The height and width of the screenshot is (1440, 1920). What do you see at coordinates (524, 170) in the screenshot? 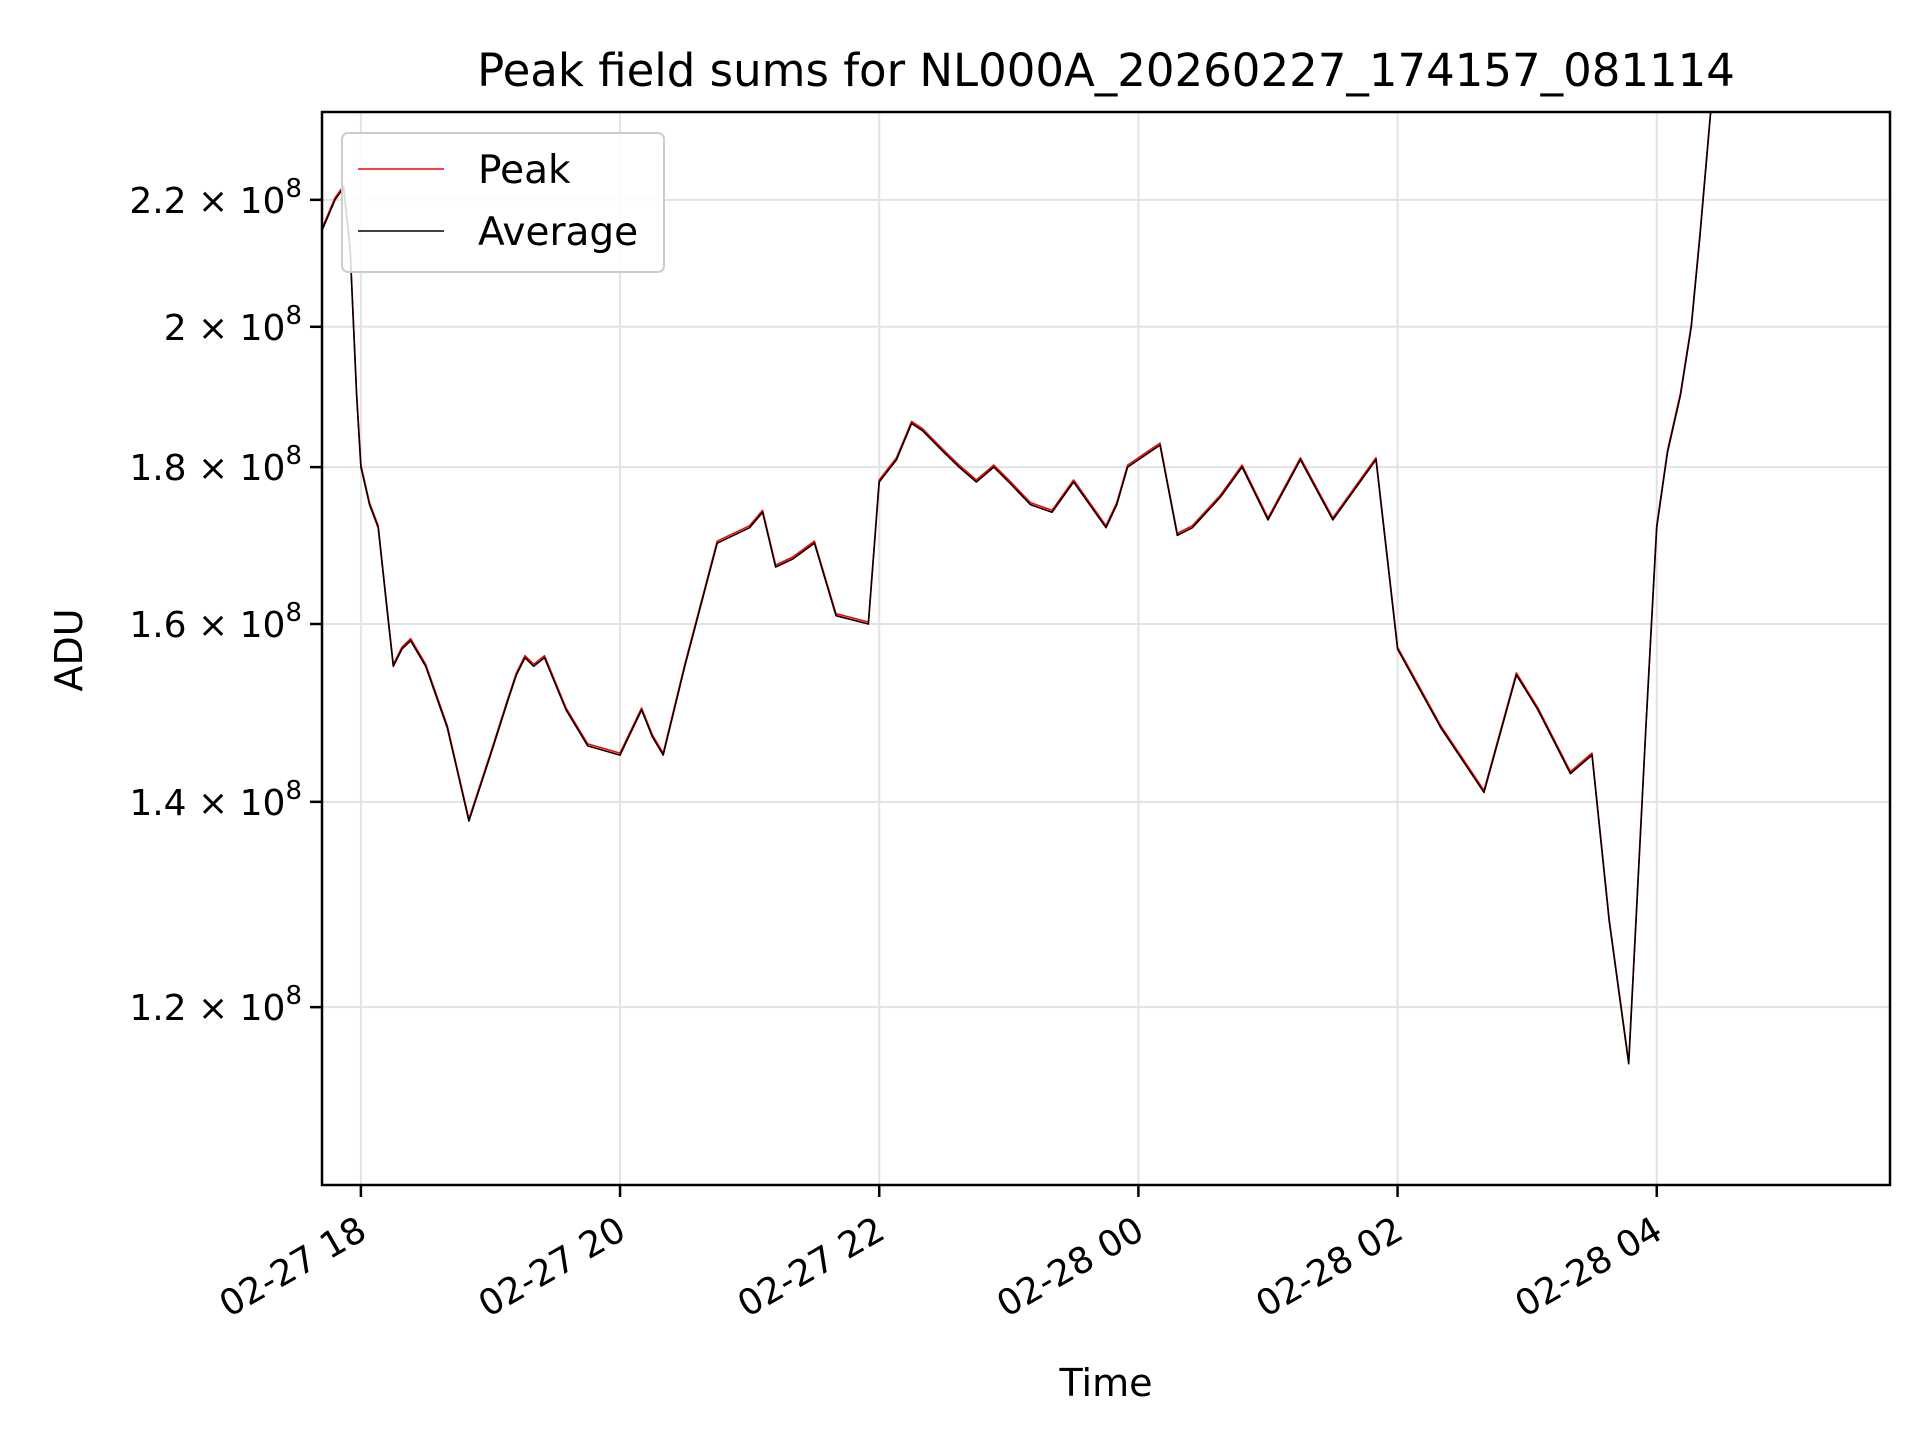
I see `legend-peak-label: Peak` at bounding box center [524, 170].